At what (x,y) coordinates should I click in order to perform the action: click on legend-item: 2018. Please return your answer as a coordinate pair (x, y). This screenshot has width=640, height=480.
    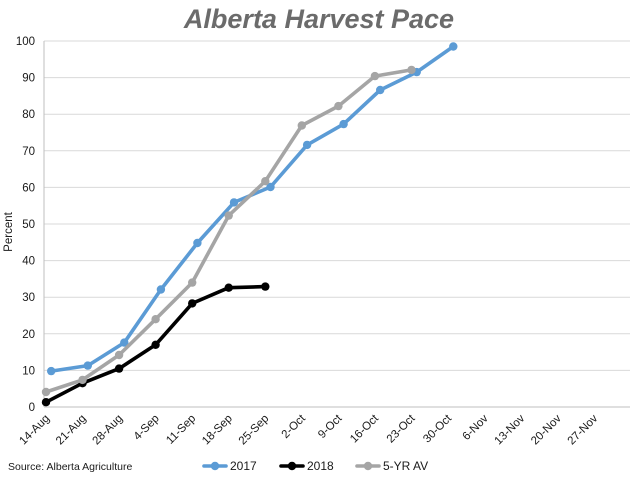
    Looking at the image, I should click on (306, 466).